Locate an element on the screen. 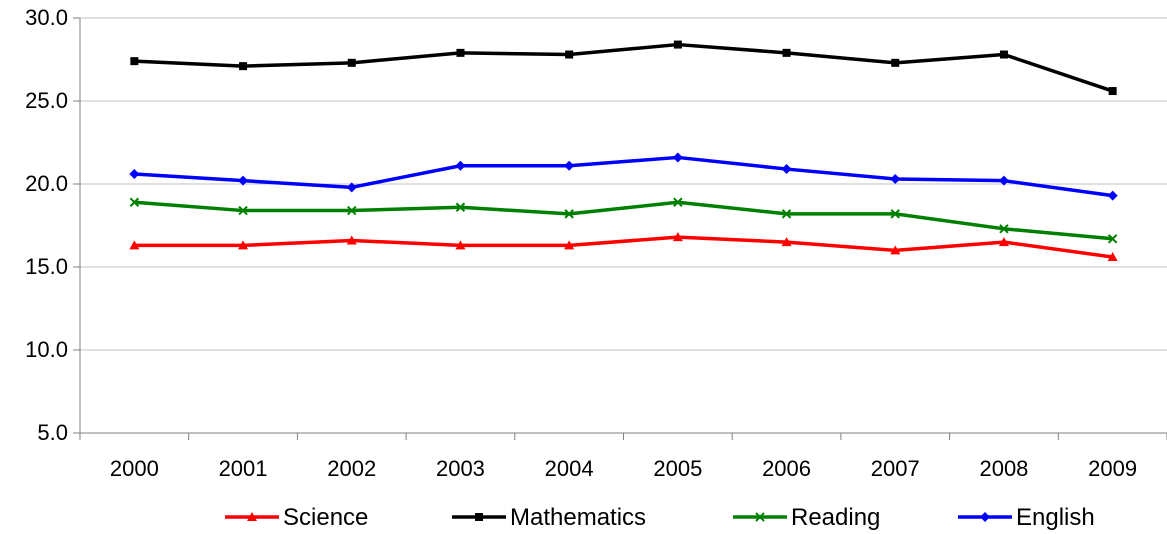  x-tick-label: 2003 is located at coordinates (460, 468).